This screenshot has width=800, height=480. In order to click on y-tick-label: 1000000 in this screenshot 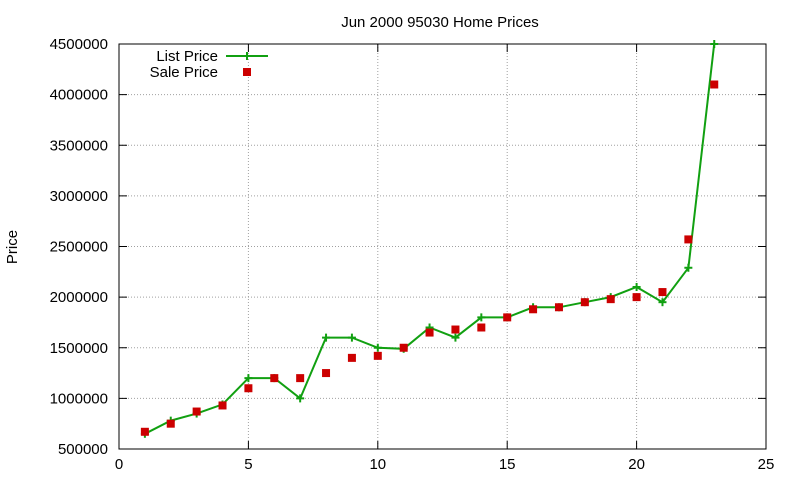, I will do `click(79, 398)`.